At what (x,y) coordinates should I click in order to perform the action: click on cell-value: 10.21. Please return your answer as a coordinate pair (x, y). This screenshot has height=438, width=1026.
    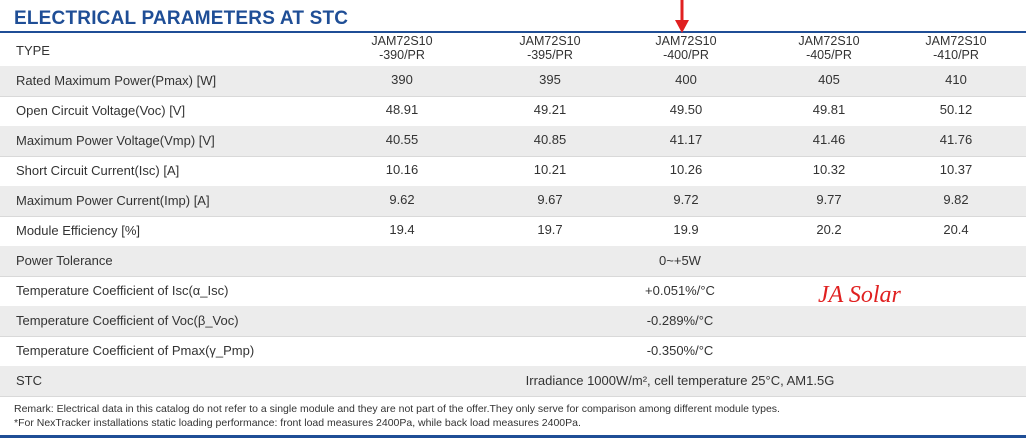
    Looking at the image, I should click on (550, 169).